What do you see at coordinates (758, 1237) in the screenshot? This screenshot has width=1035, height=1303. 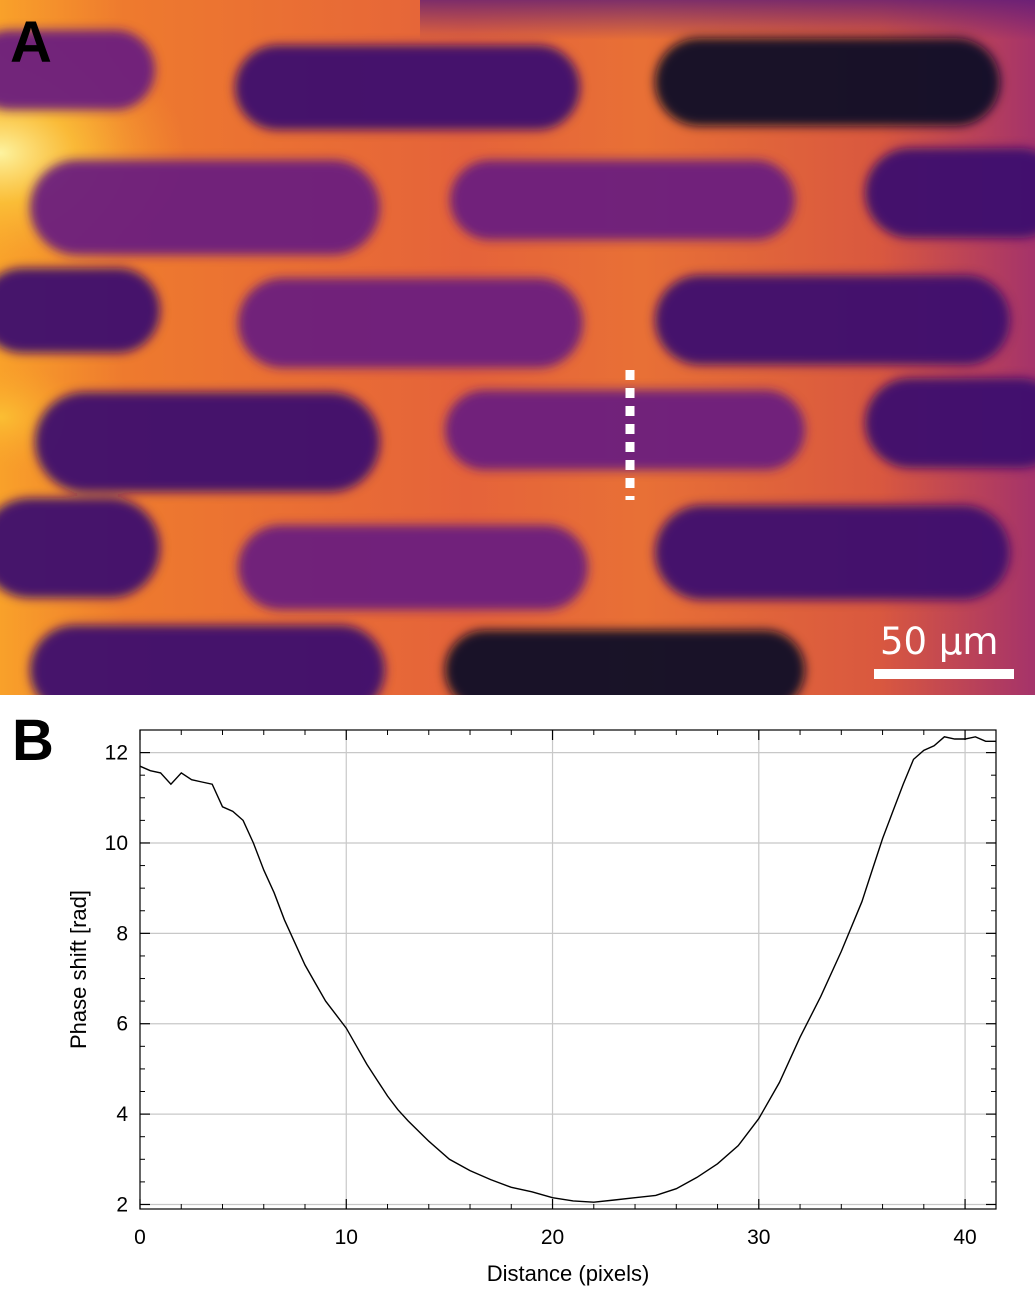 I see `x-tick-label: 30` at bounding box center [758, 1237].